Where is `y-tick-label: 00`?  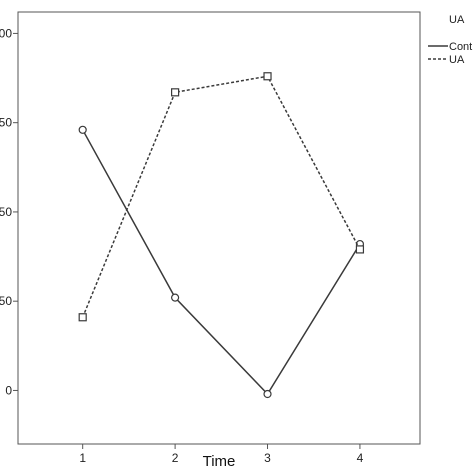
y-tick-label: 00 is located at coordinates (6, 33).